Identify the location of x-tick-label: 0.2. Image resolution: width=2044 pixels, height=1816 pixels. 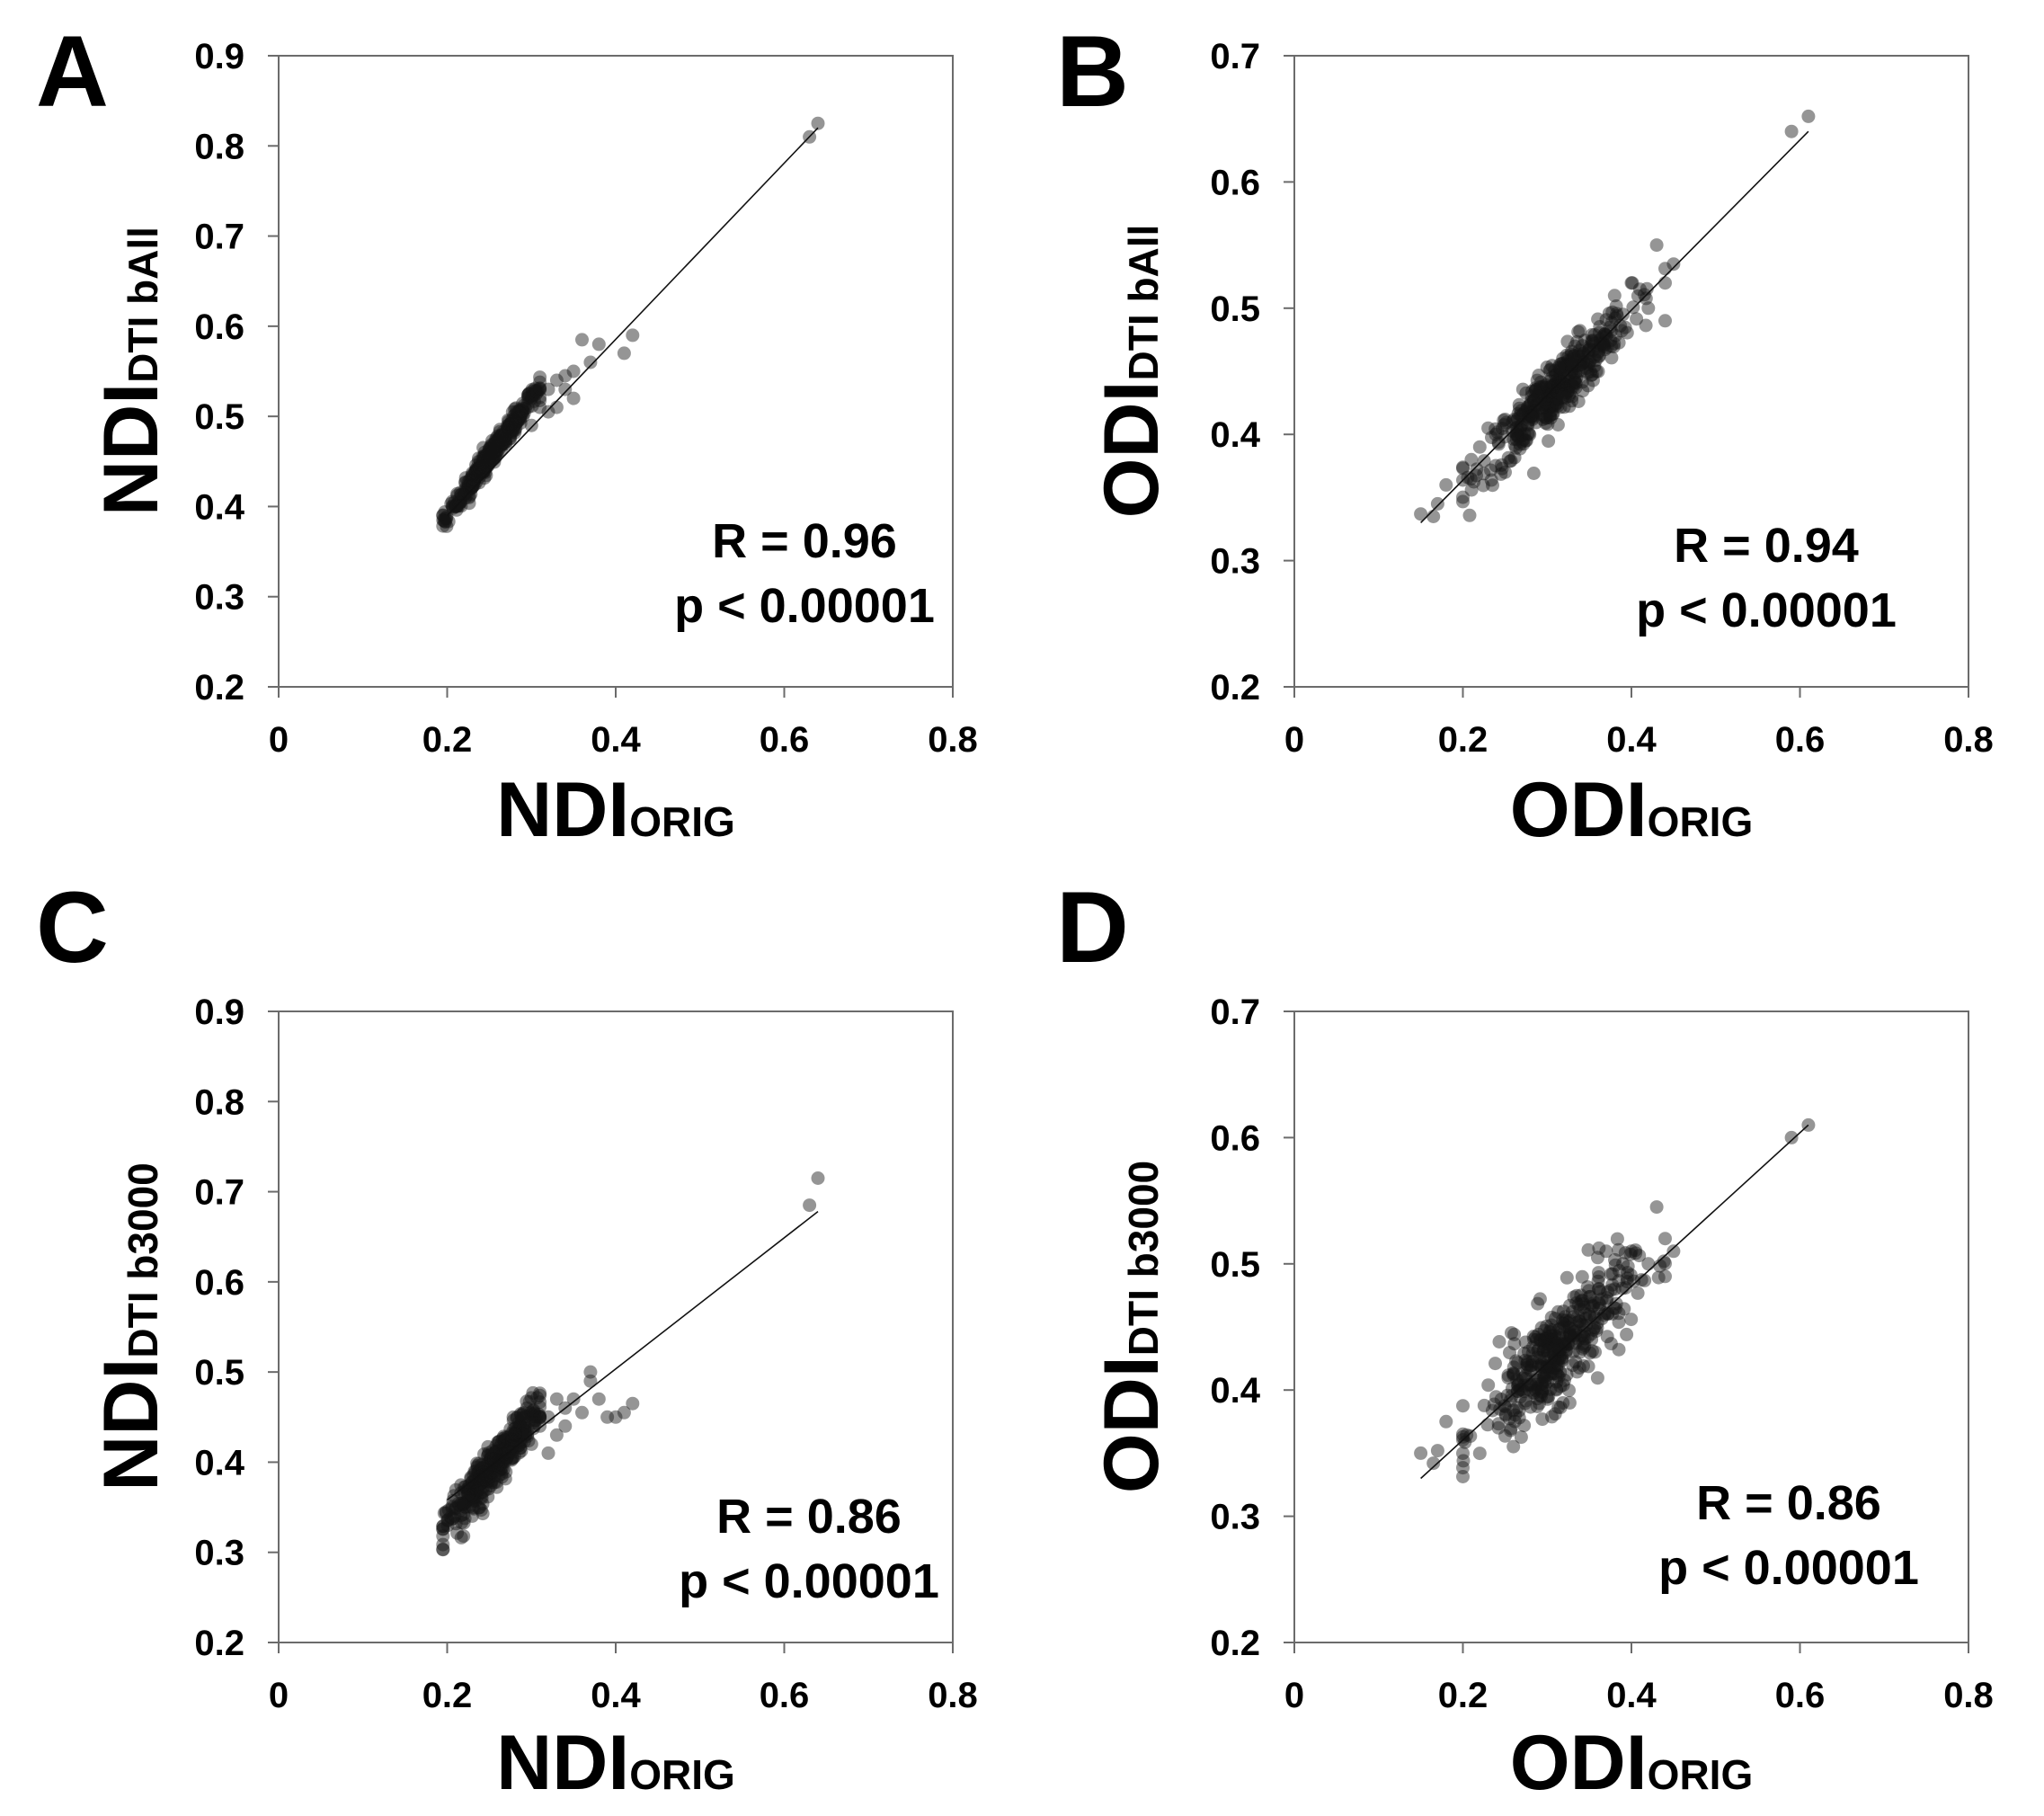
(447, 740).